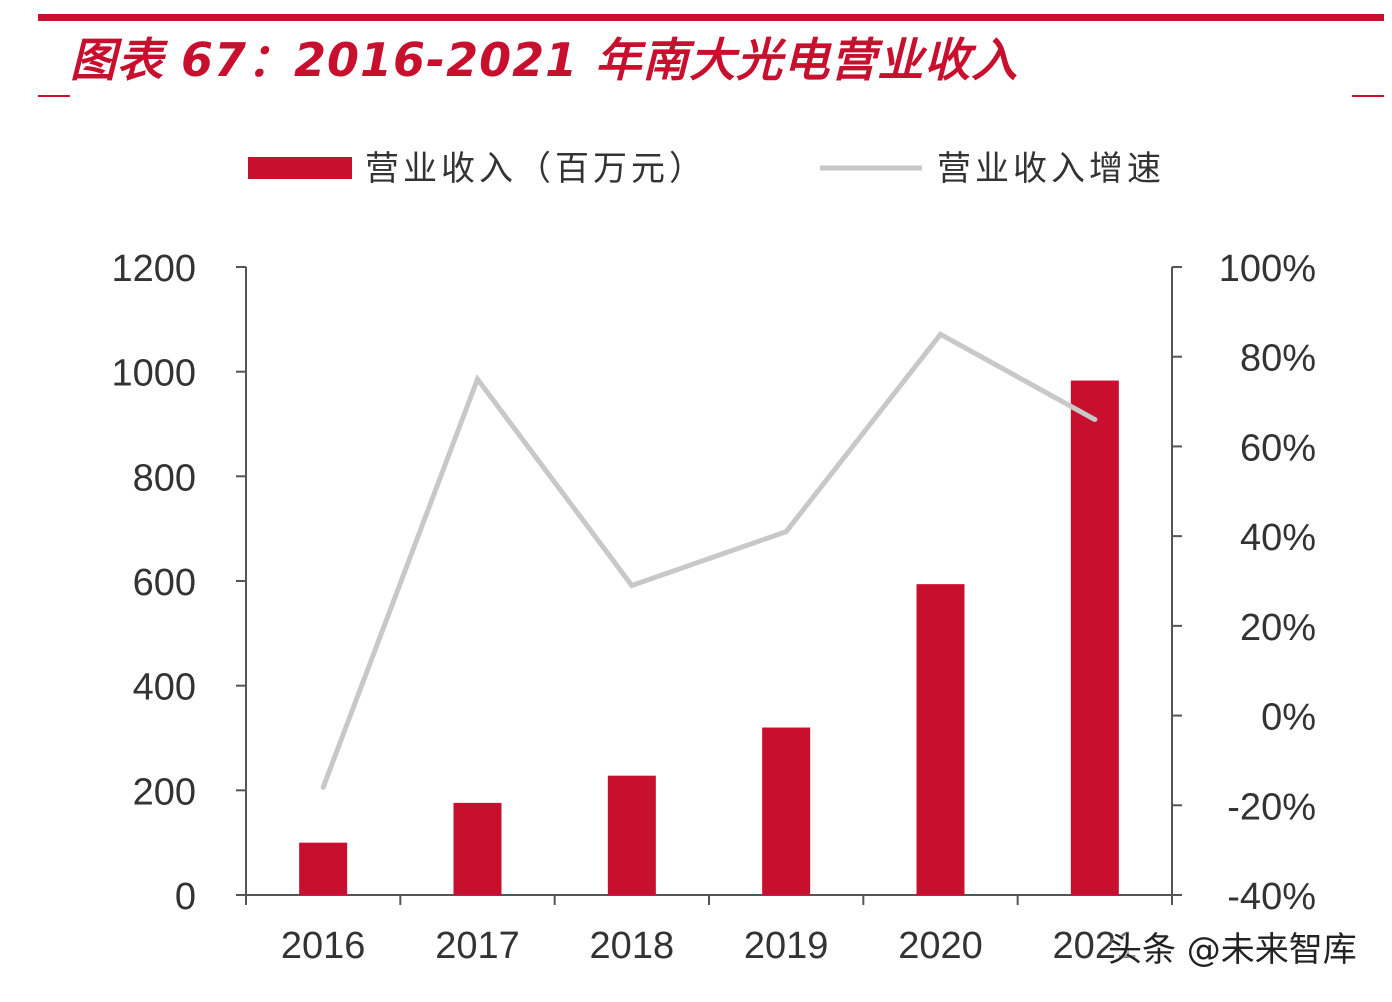 This screenshot has width=1392, height=1002. I want to click on right-axis-tick-label: -20%, so click(1271, 807).